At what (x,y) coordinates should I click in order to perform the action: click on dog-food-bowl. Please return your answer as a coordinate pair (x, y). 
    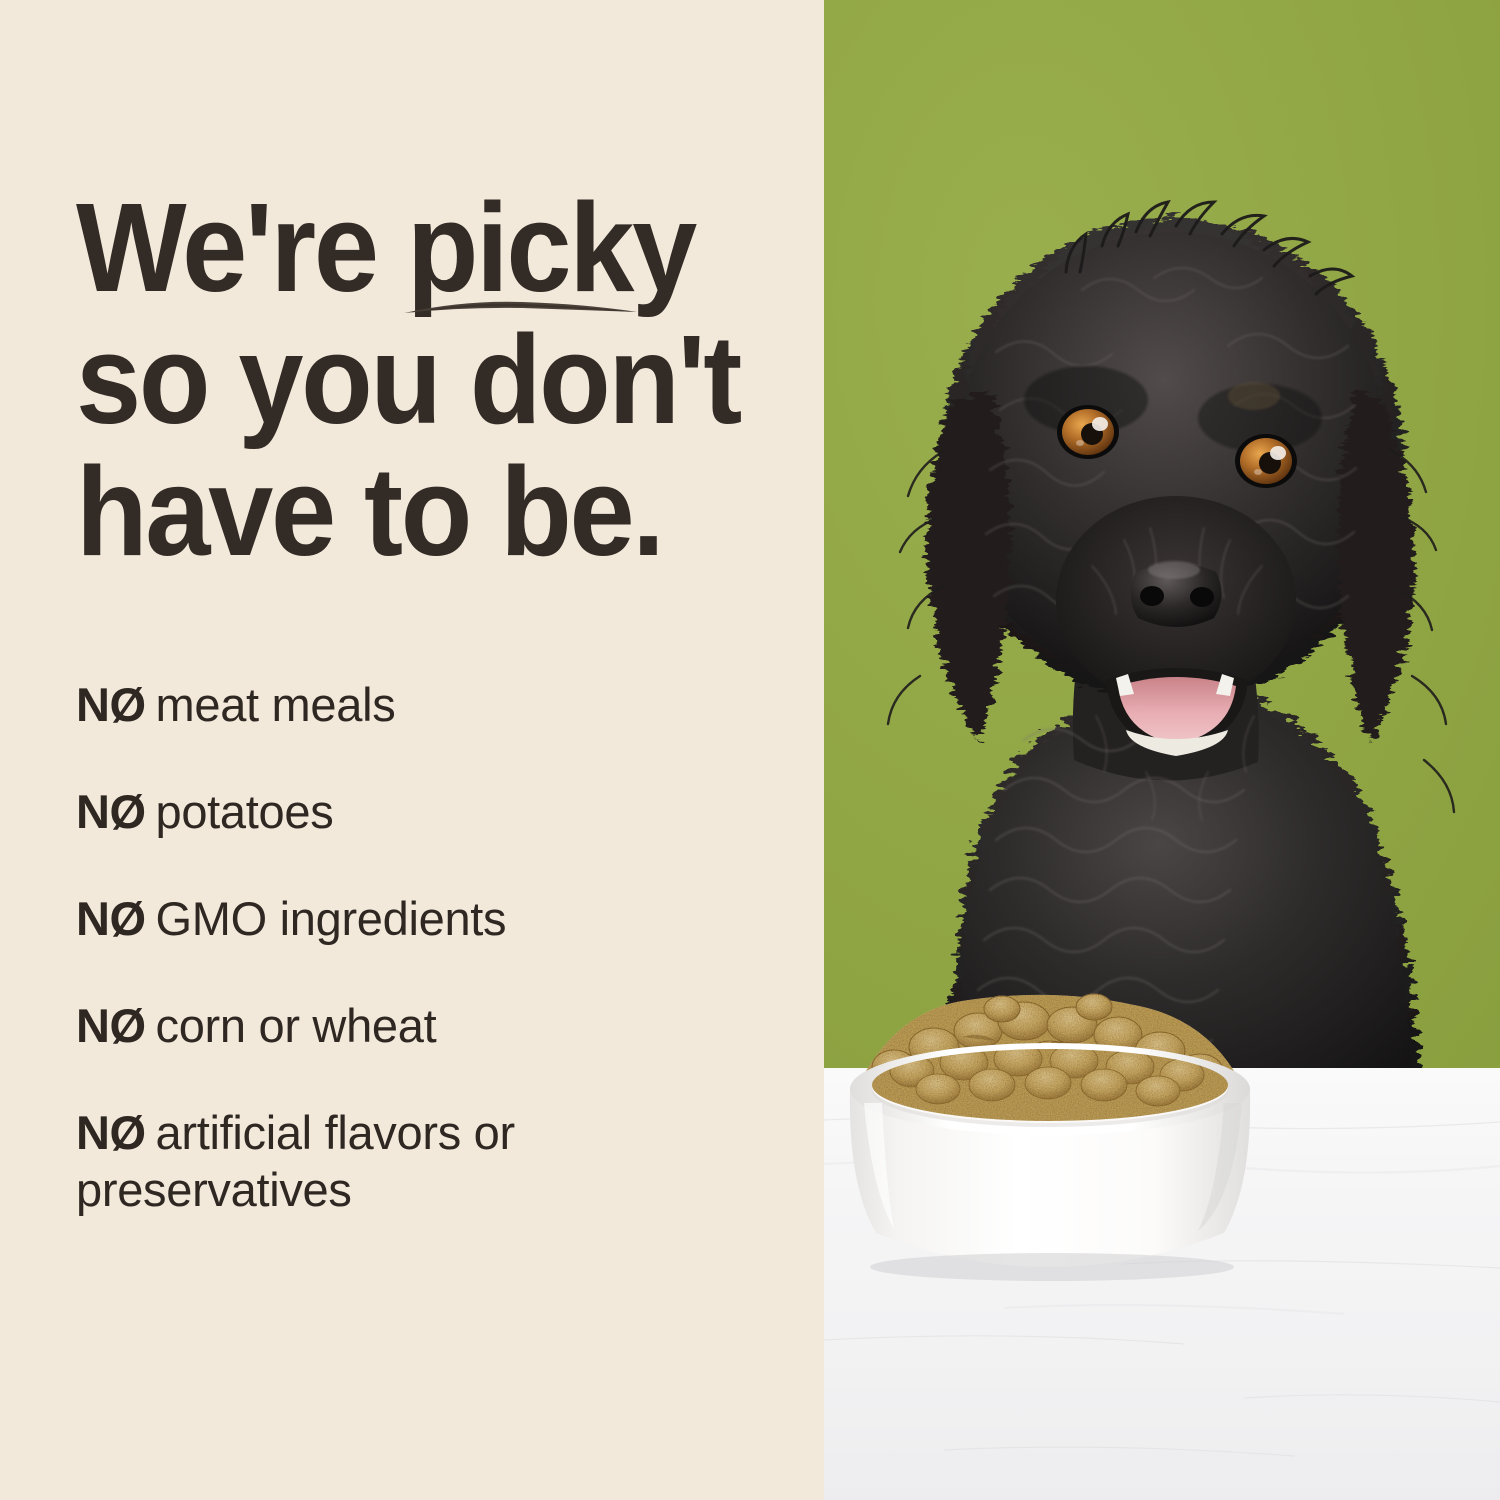
    Looking at the image, I should click on (1050, 1137).